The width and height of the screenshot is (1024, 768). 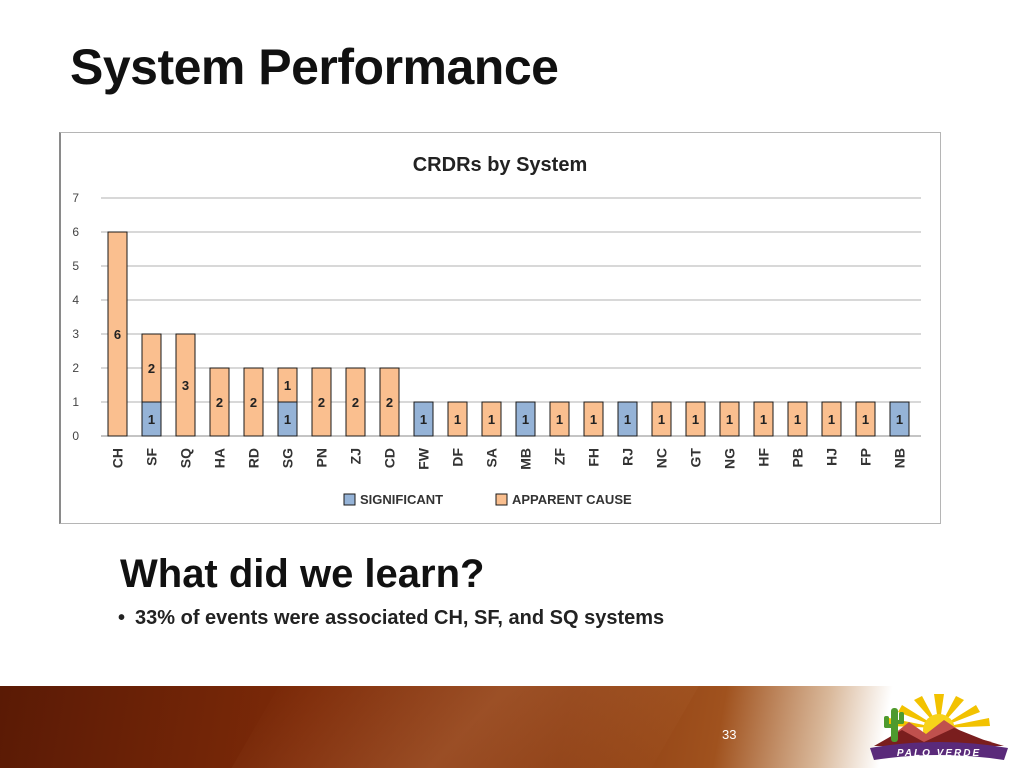 What do you see at coordinates (594, 457) in the screenshot?
I see `x-tick-label: FH` at bounding box center [594, 457].